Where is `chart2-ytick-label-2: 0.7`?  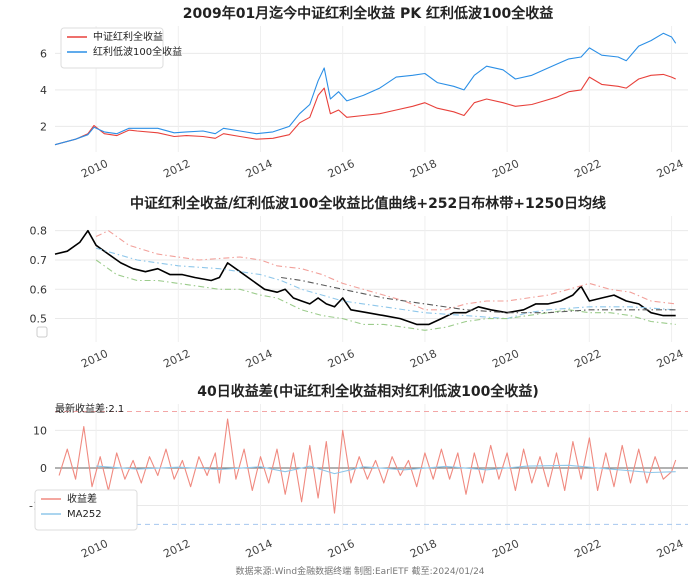
chart2-ytick-label-2: 0.7 is located at coordinates (39, 260).